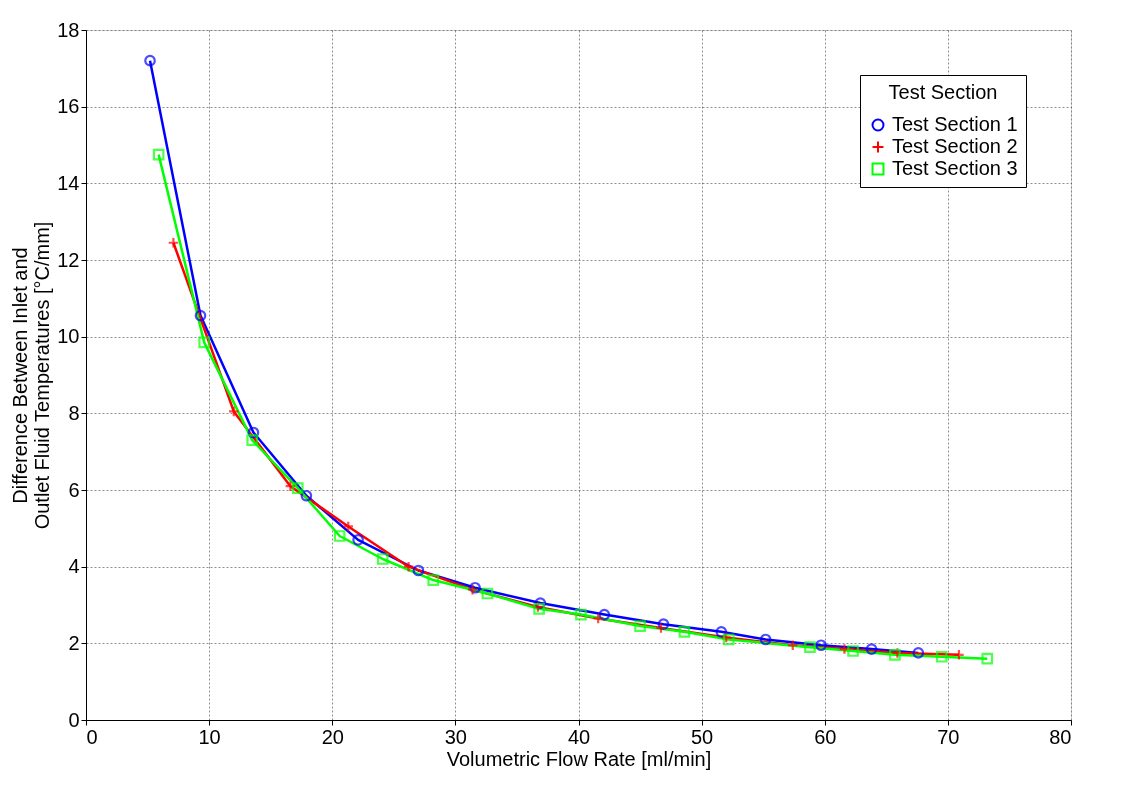  I want to click on x-tick-label: 80, so click(1060, 736).